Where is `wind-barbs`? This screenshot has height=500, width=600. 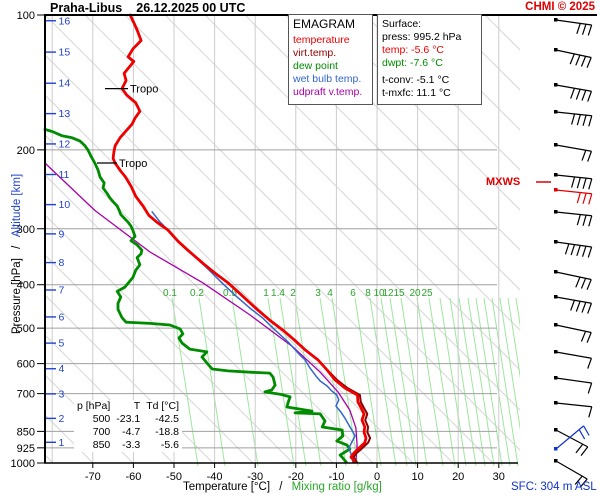
wind-barbs is located at coordinates (573, 253).